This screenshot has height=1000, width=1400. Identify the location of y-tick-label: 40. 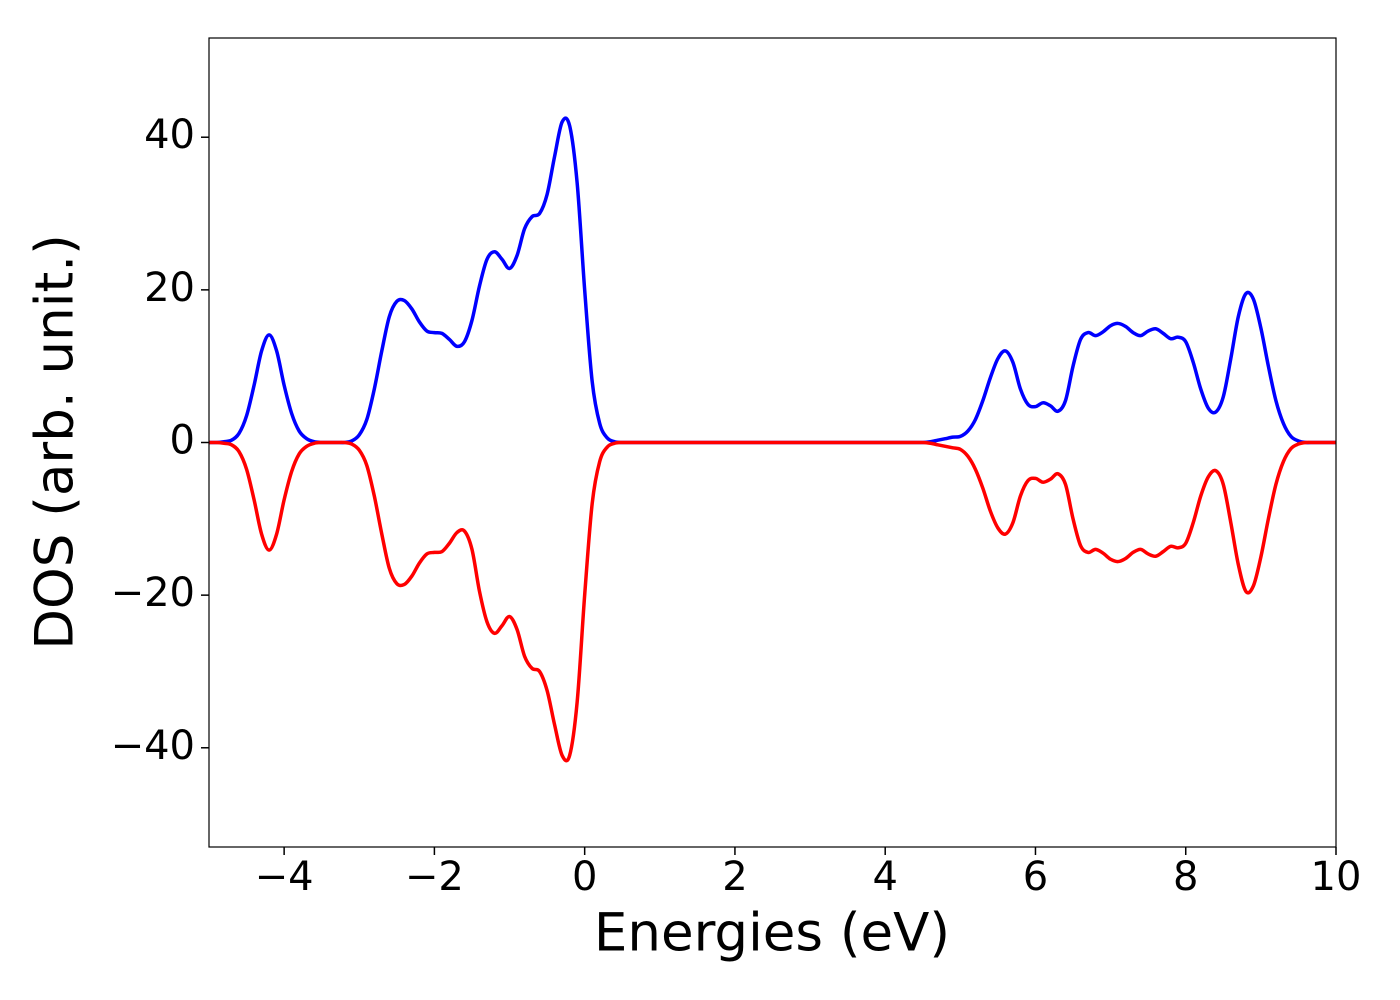
(169, 135).